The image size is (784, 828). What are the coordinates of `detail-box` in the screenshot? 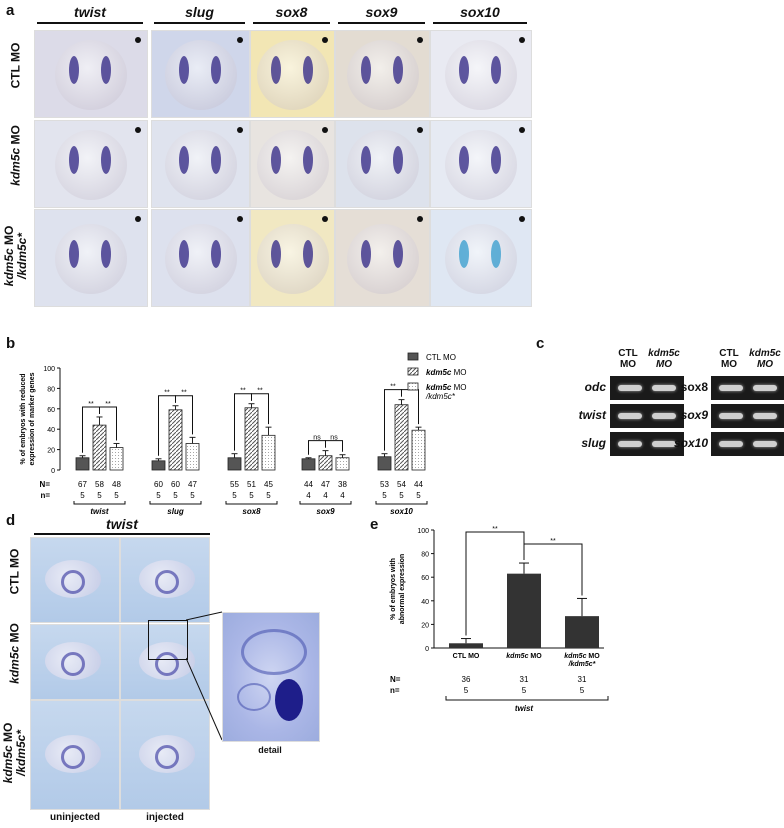 It's located at (168, 640).